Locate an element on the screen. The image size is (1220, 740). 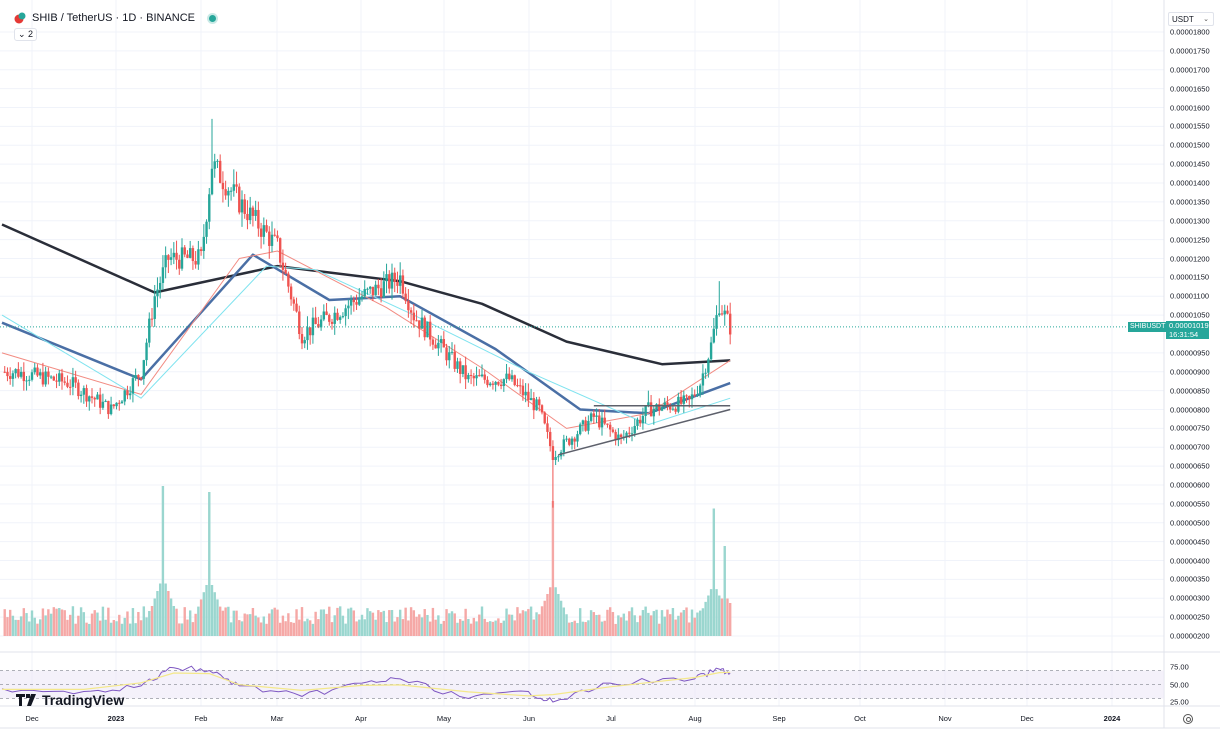
rsi-tick-label: 25.00 is located at coordinates (1179, 702).